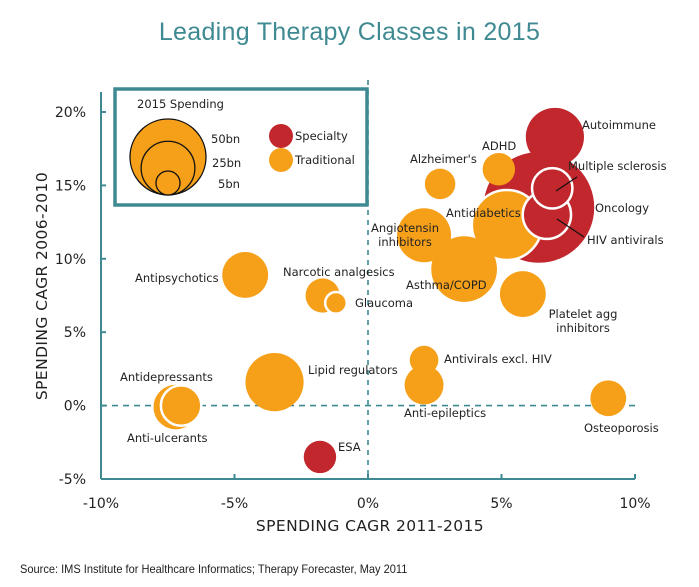 Image resolution: width=699 pixels, height=587 pixels. Describe the element at coordinates (498, 359) in the screenshot. I see `label-antivirals-excl-hiv: Antivirals excl. HIV` at that location.